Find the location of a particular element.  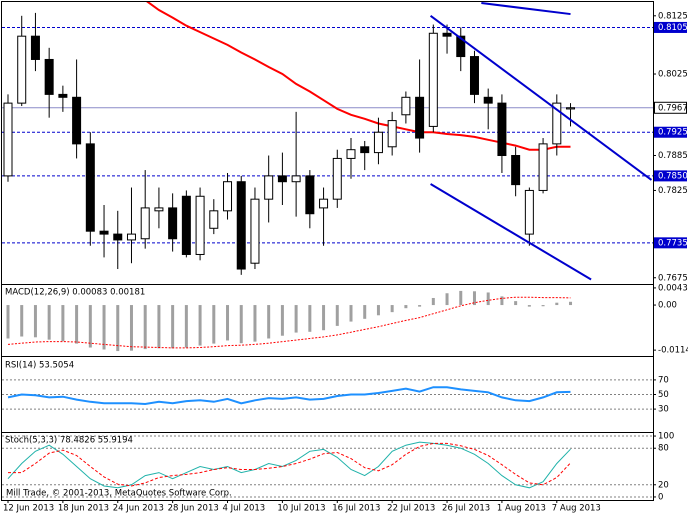

x-tick-label: 1 Aug 2013 is located at coordinates (521, 509).